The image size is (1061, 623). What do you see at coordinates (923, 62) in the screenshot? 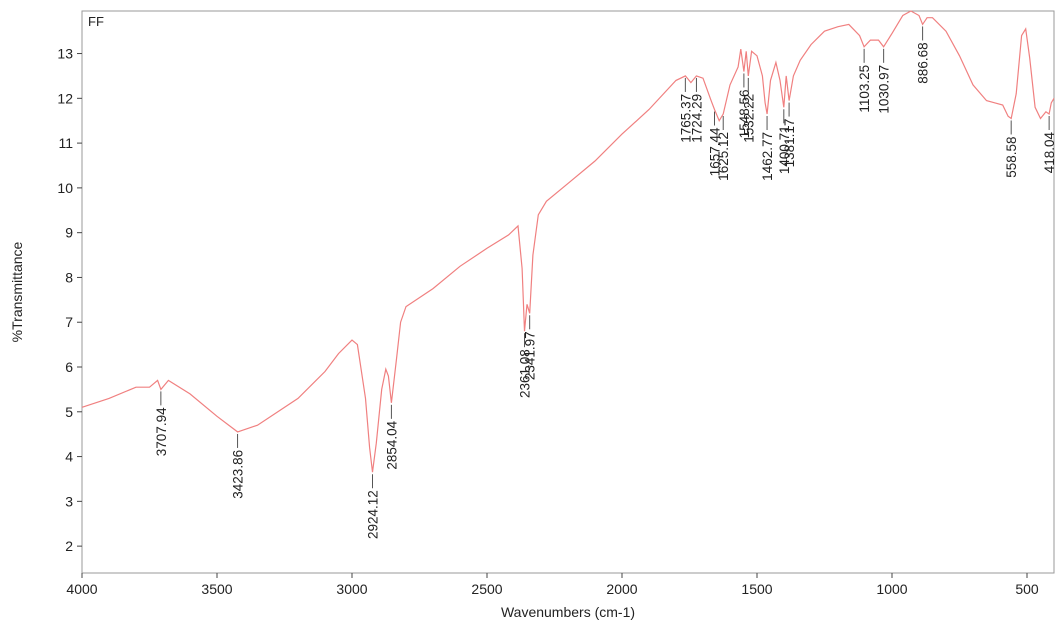
I see `peak-label-886.68: 886.68` at bounding box center [923, 62].